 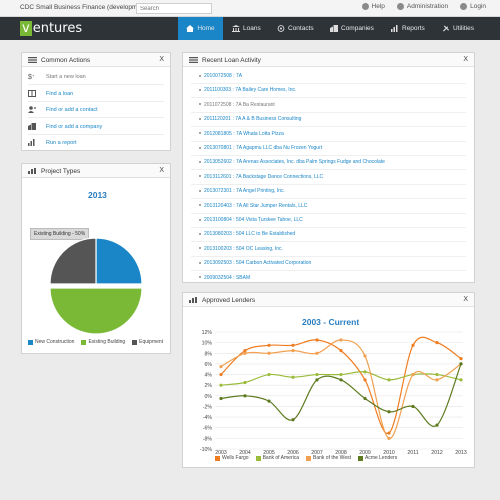 I want to click on nav-loans: Loans, so click(x=246, y=28).